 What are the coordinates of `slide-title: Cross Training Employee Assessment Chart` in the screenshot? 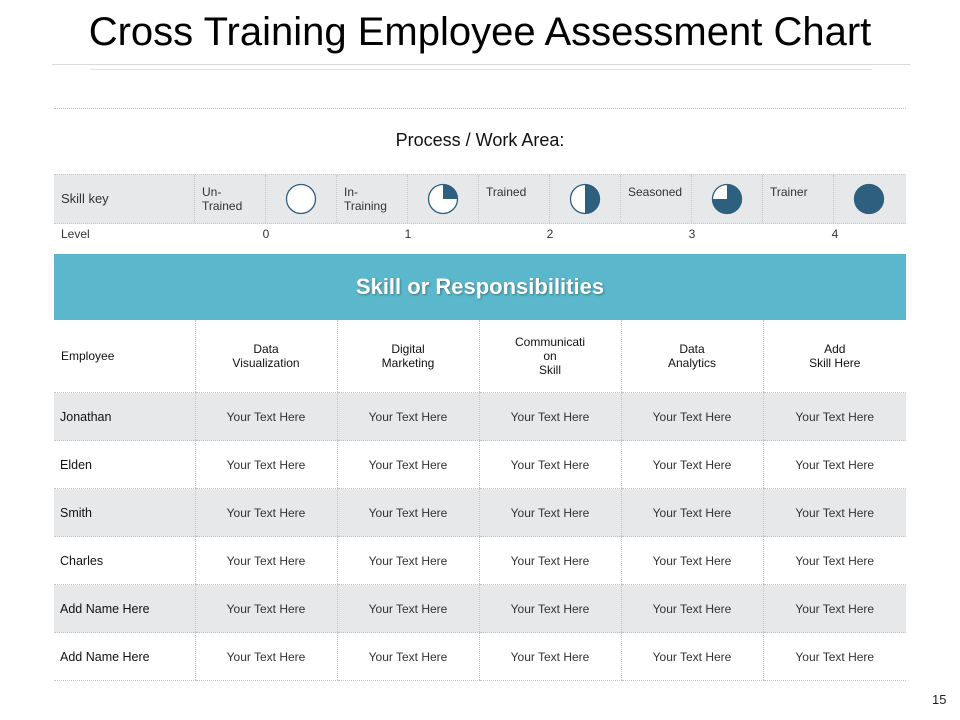 It's located at (480, 32).